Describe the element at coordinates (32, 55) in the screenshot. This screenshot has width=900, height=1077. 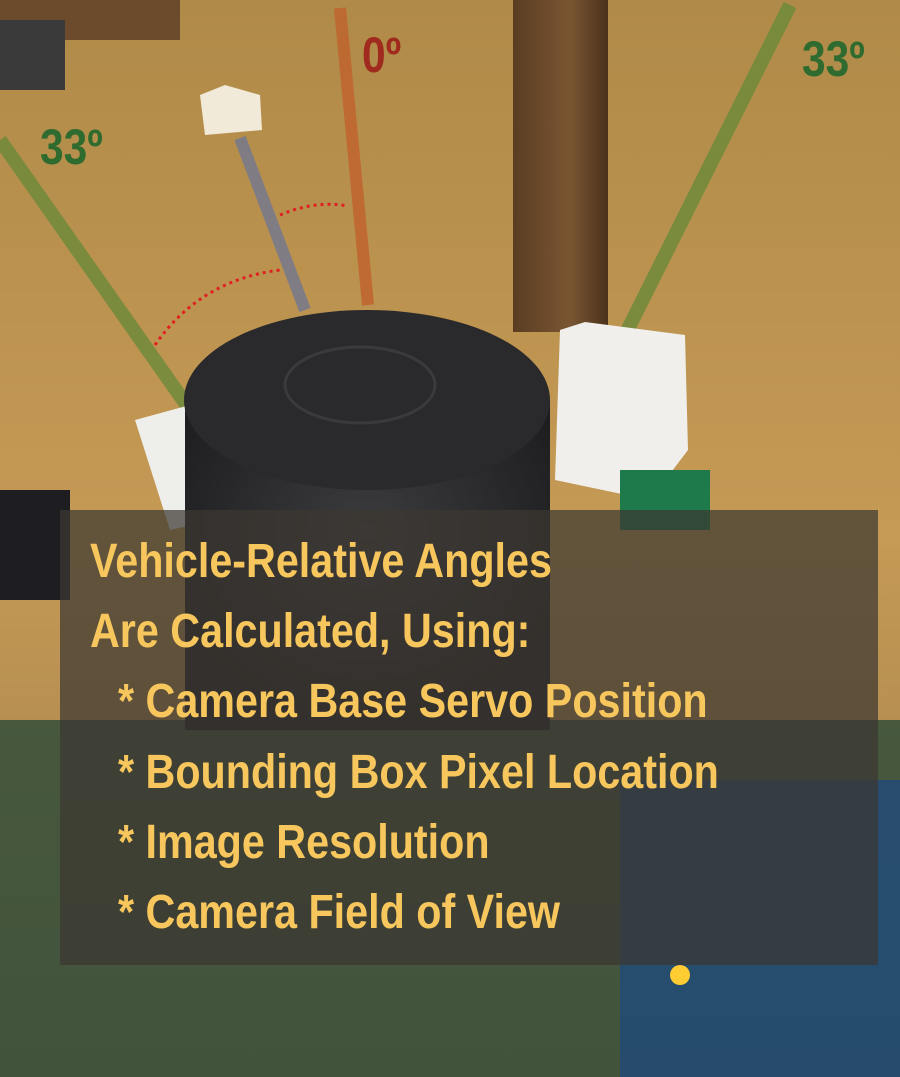
I see `robot` at that location.